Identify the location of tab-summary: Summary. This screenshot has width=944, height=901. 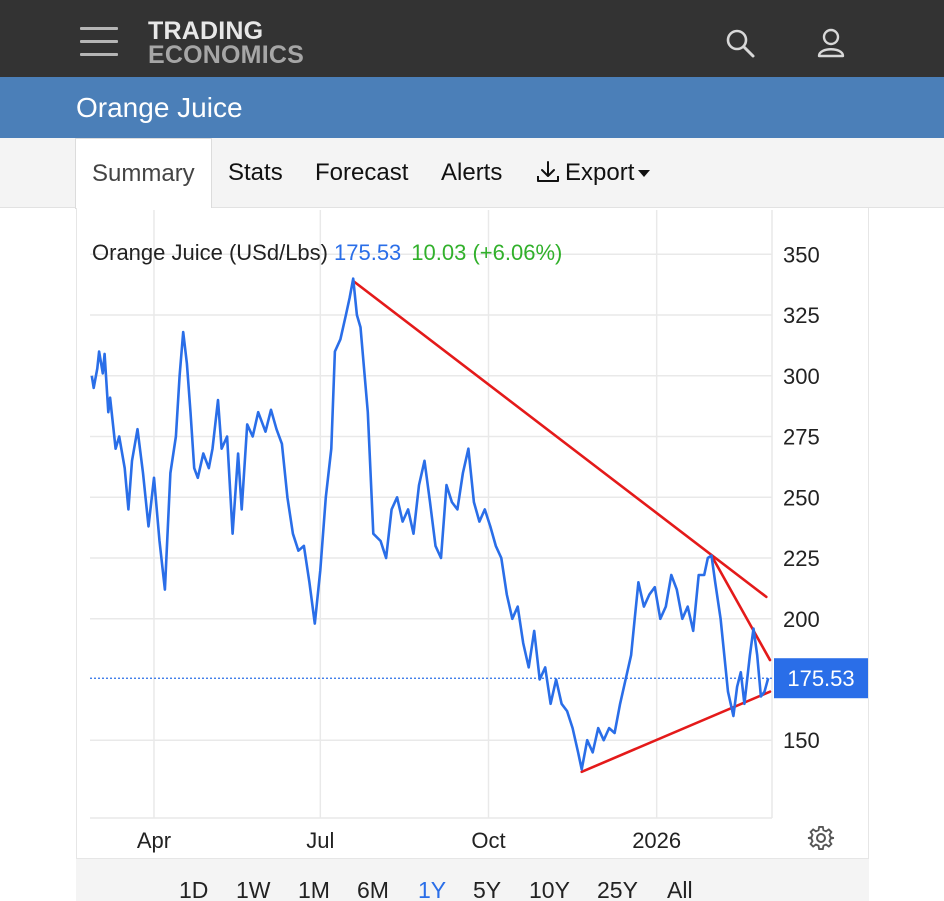
(143, 173).